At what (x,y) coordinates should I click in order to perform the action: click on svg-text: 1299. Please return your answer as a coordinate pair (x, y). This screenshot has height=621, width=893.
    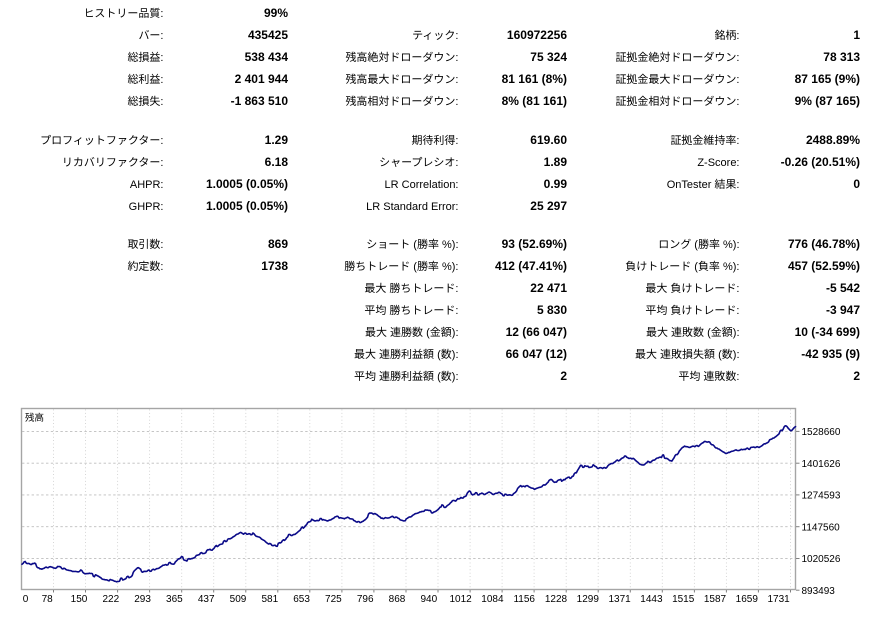
    Looking at the image, I should click on (588, 599).